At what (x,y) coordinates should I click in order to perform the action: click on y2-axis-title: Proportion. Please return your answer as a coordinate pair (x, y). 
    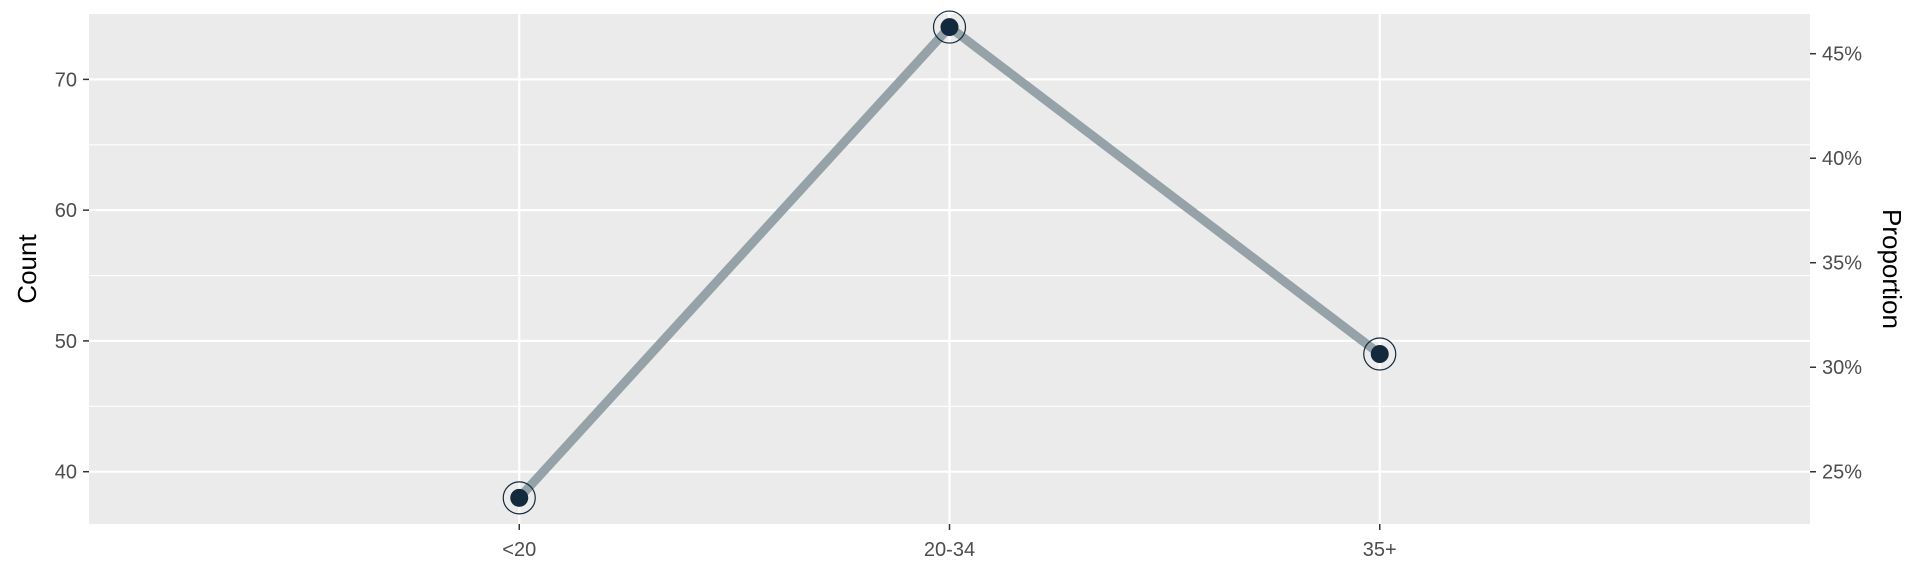
    Looking at the image, I should click on (1892, 269).